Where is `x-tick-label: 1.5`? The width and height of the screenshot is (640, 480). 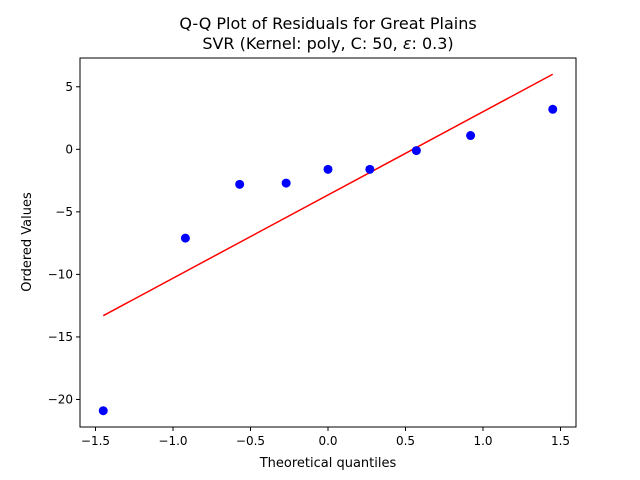 x-tick-label: 1.5 is located at coordinates (560, 441).